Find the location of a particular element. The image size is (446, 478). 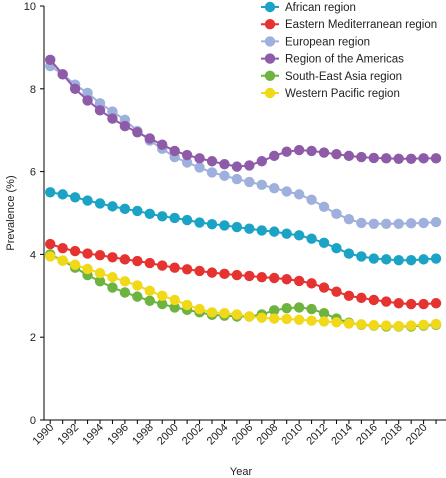

series-african-region is located at coordinates (243, 226).